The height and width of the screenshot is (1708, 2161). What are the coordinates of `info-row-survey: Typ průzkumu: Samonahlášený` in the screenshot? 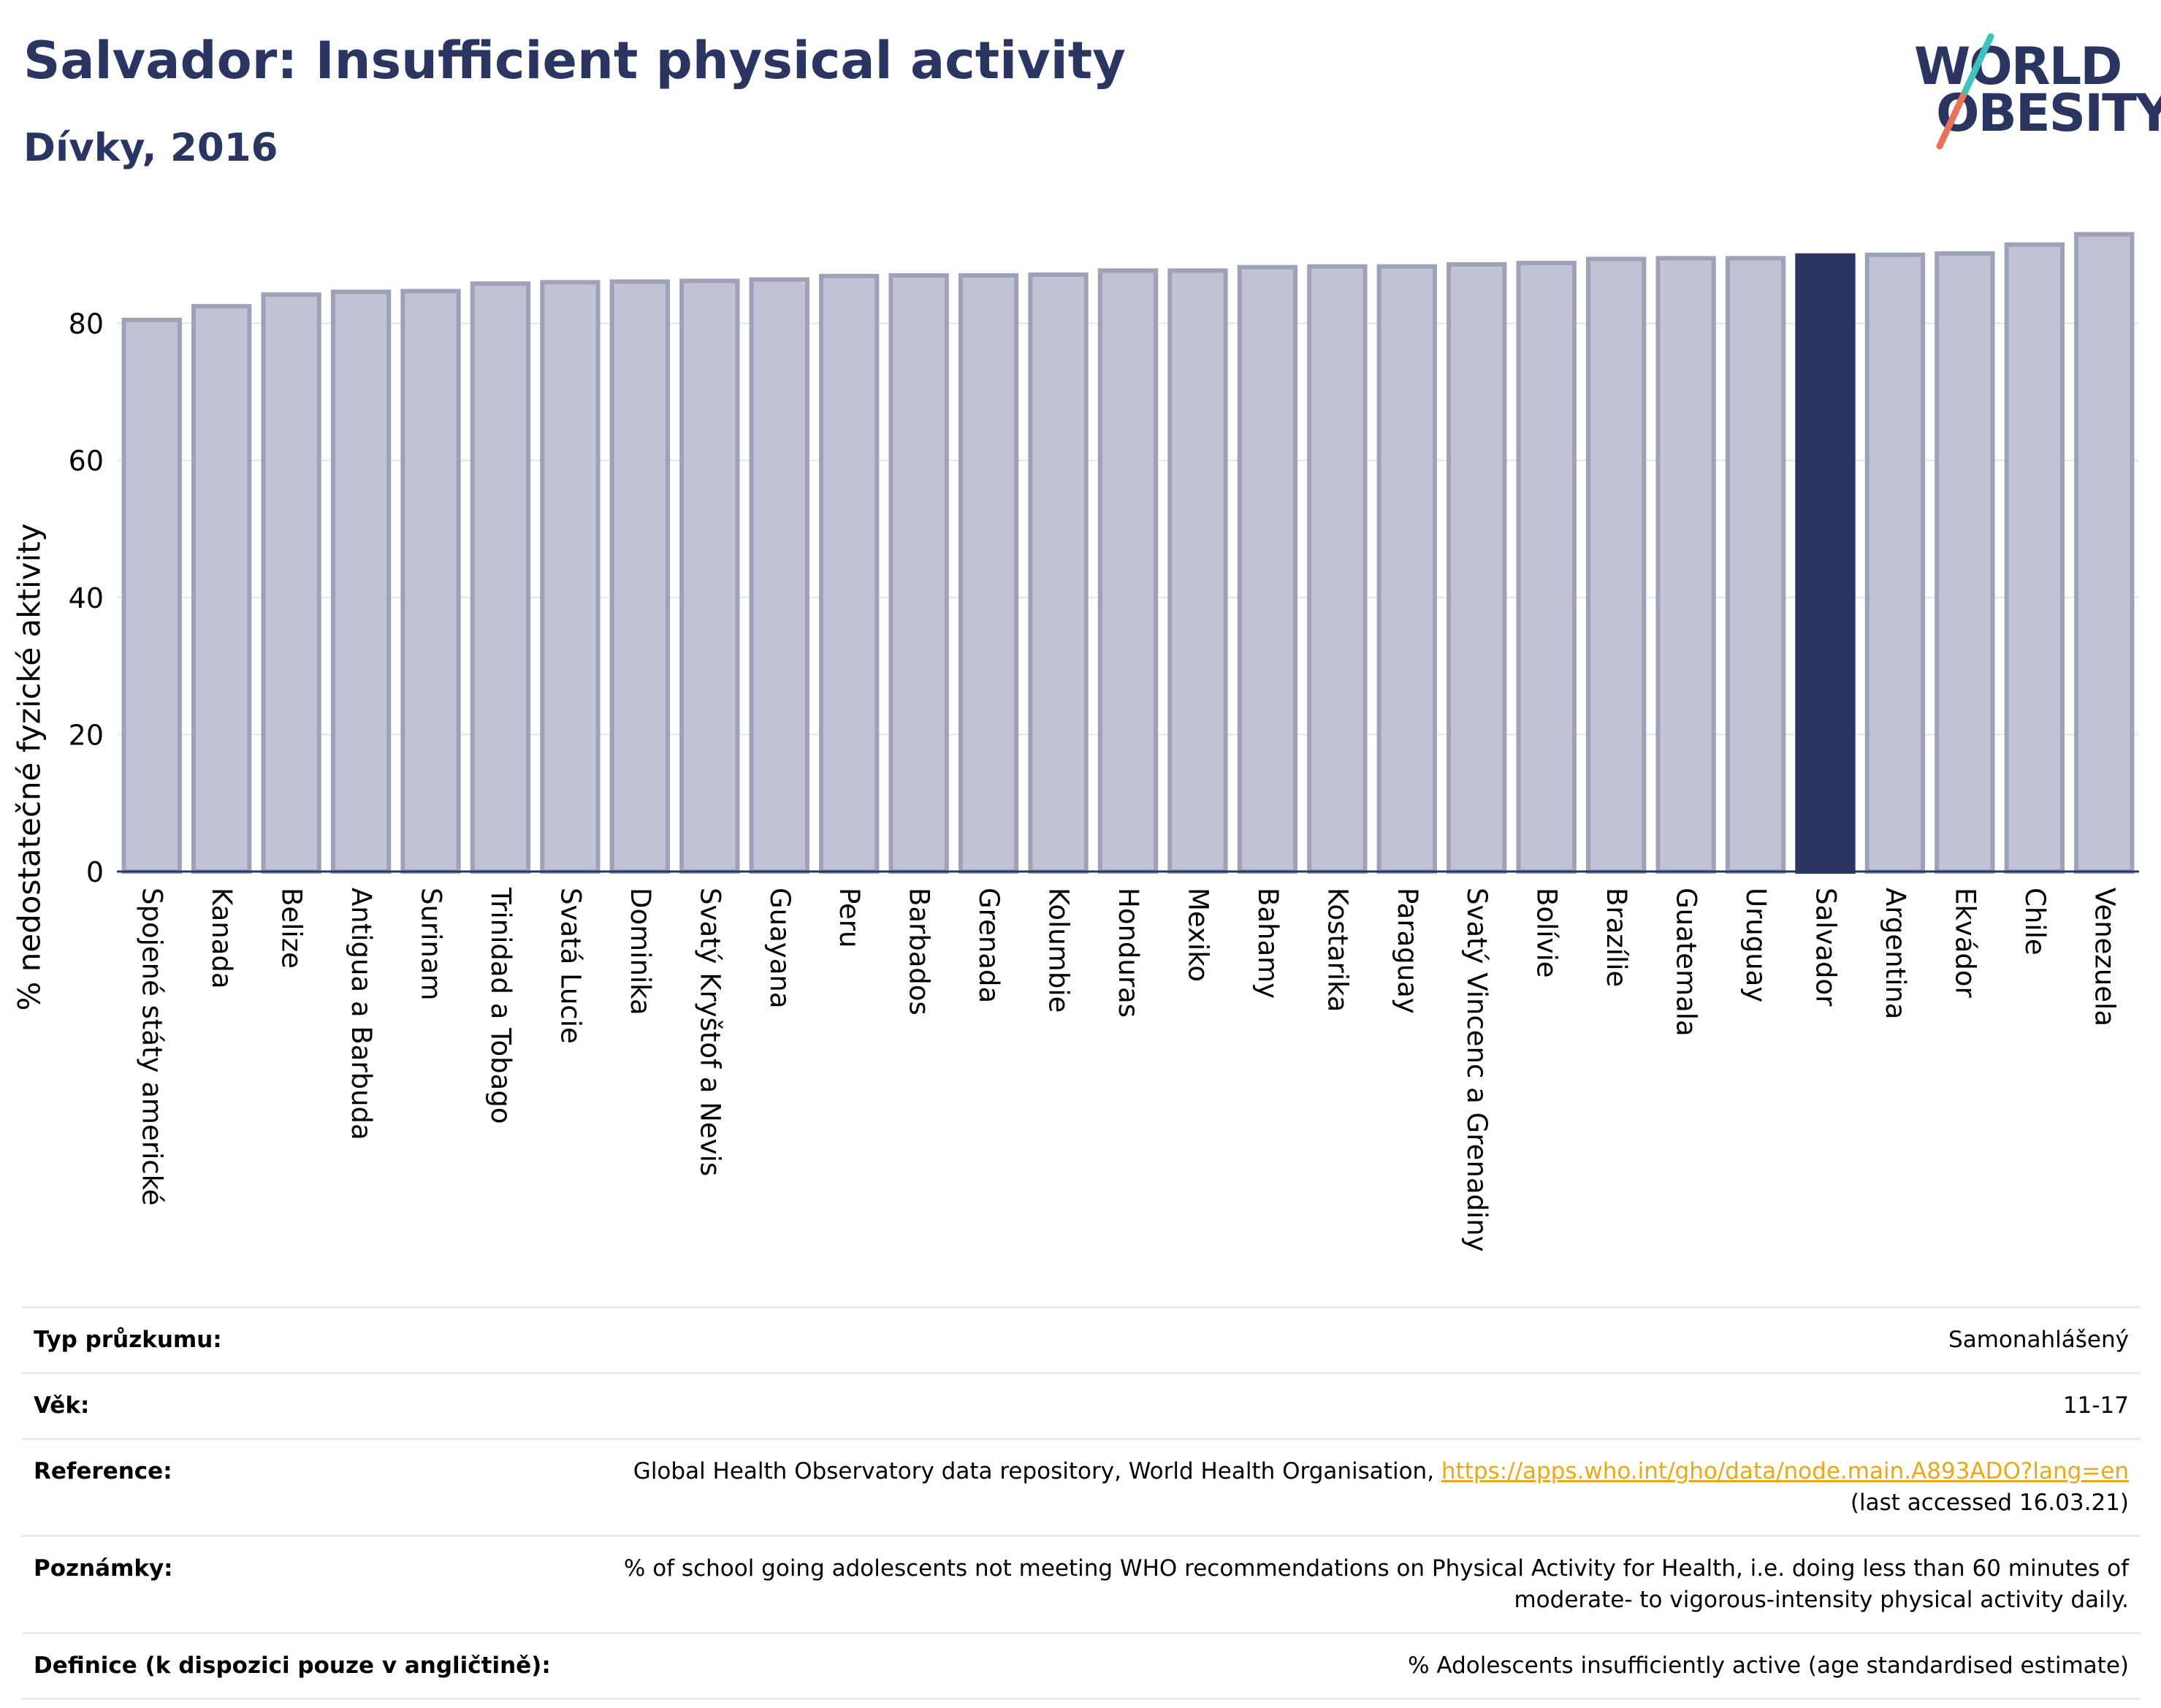 It's located at (1081, 1340).